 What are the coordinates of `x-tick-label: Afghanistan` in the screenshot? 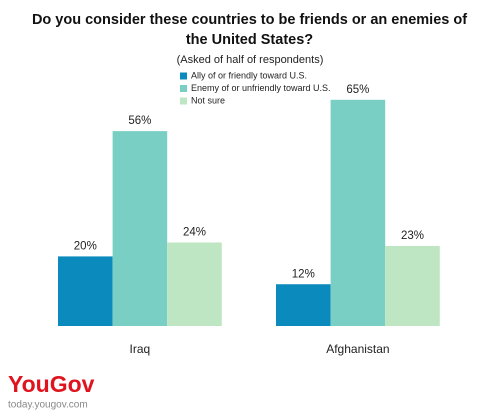 It's located at (357, 349).